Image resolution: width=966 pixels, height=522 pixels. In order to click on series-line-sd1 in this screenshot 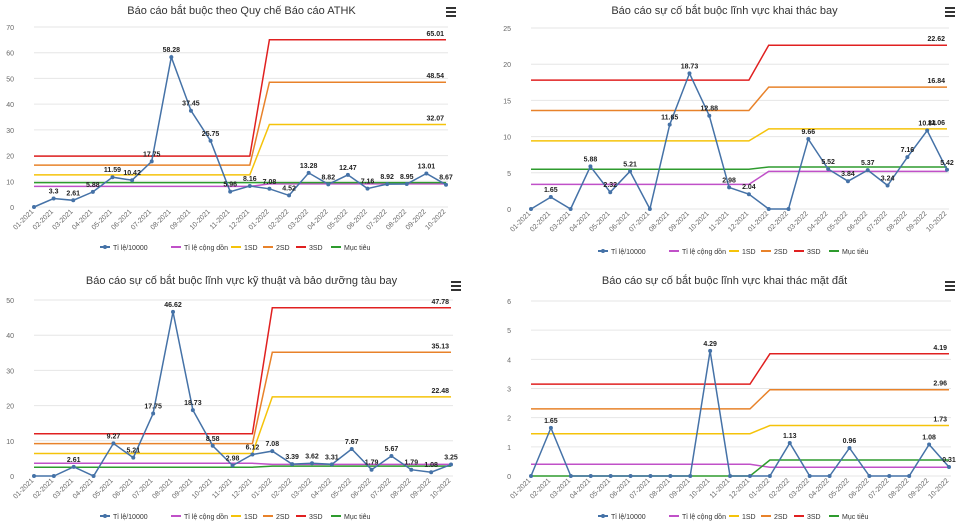, I will do `click(740, 429)`.